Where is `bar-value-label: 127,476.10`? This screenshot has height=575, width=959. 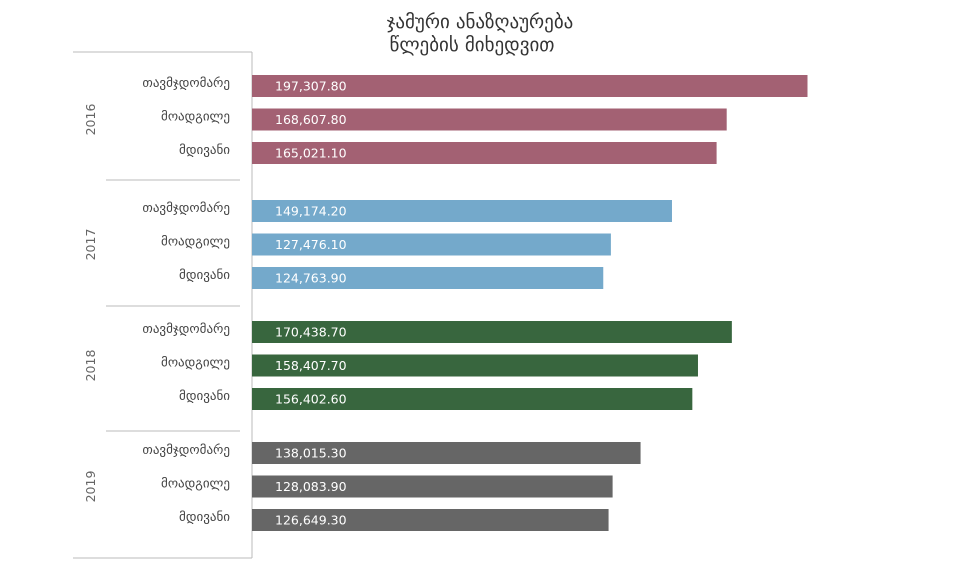
bar-value-label: 127,476.10 is located at coordinates (311, 244).